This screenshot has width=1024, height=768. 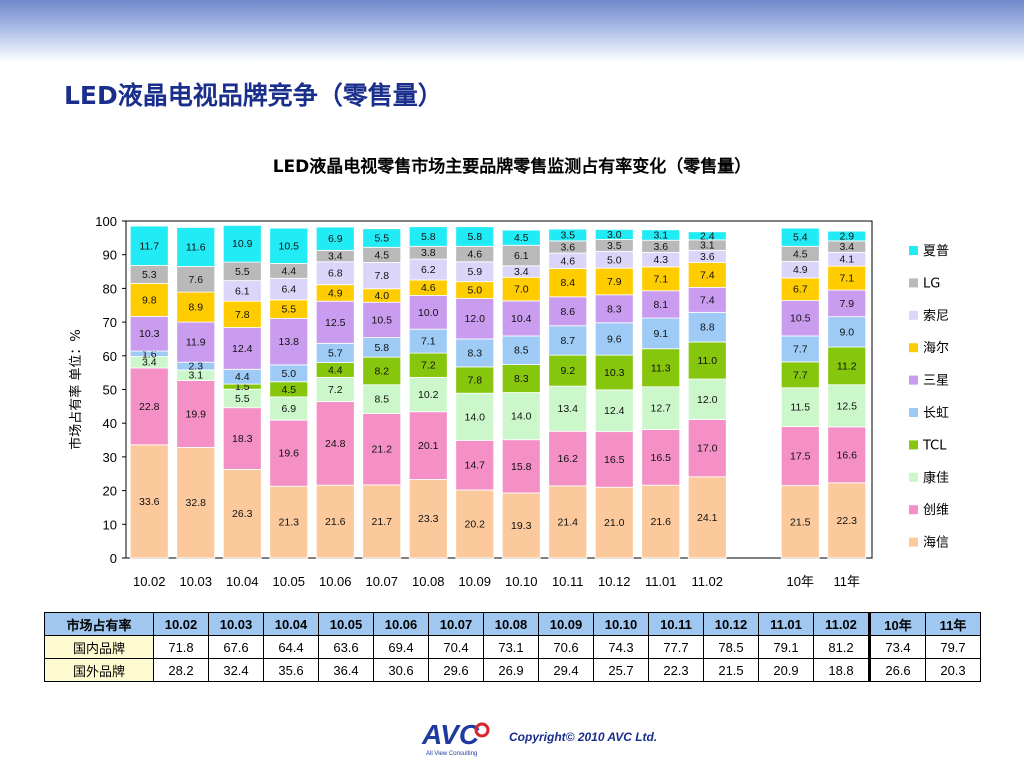 What do you see at coordinates (110, 356) in the screenshot?
I see `y-tick-label: 60` at bounding box center [110, 356].